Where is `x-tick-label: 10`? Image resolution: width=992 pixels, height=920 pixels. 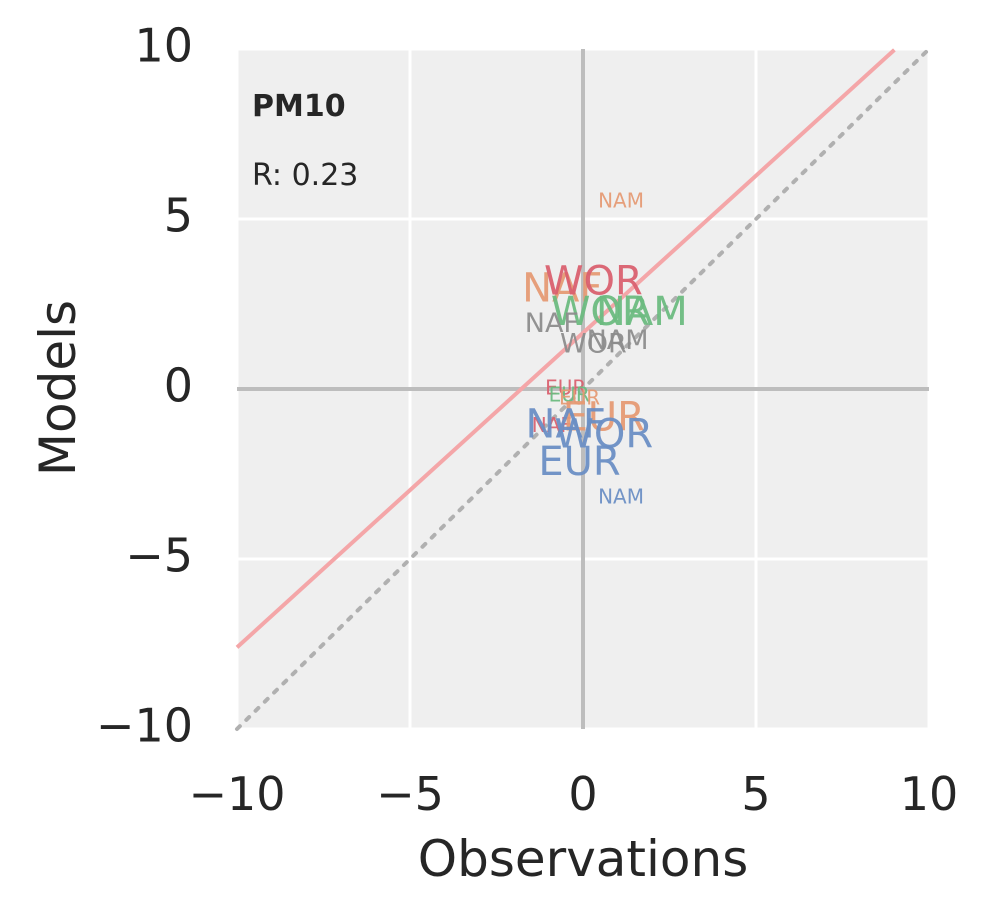
x-tick-label: 10 is located at coordinates (929, 794).